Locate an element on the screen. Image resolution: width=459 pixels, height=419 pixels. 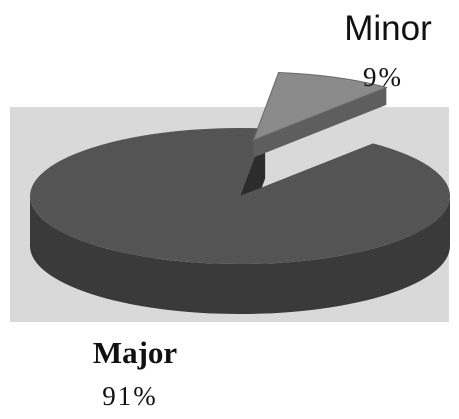
major-slice-label: Major is located at coordinates (135, 352).